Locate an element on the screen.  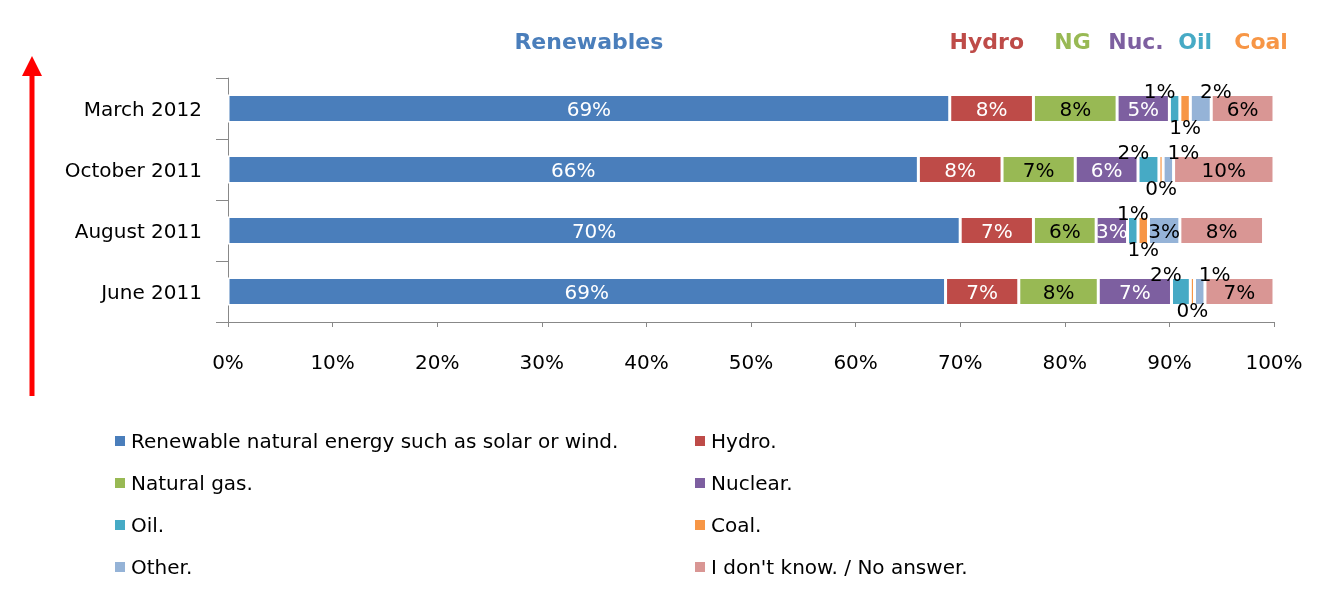
x-tick-label: 30% is located at coordinates (542, 362).